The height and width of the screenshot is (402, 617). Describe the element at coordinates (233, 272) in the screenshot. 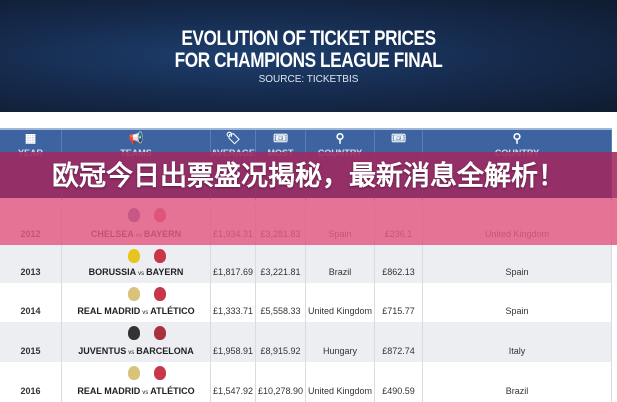

I see `average-price: £1,817.69` at that location.